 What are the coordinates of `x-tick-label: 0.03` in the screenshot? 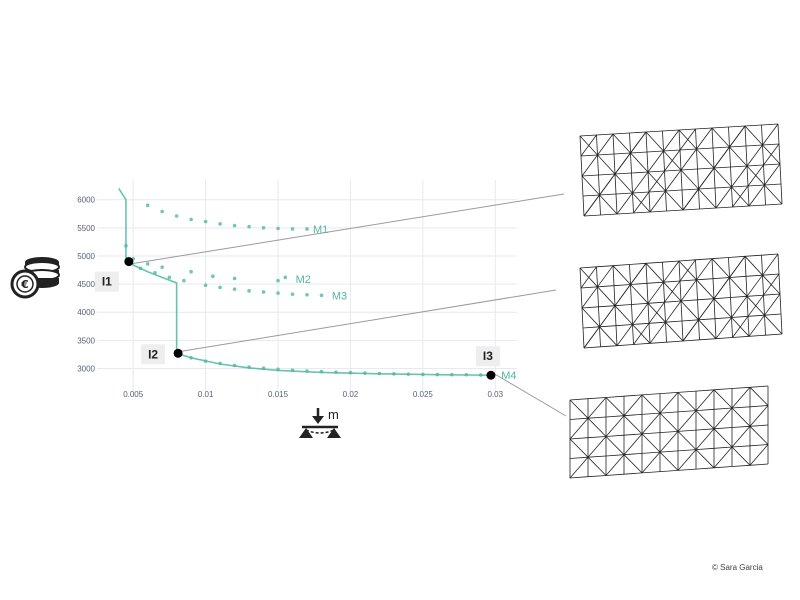 It's located at (495, 394).